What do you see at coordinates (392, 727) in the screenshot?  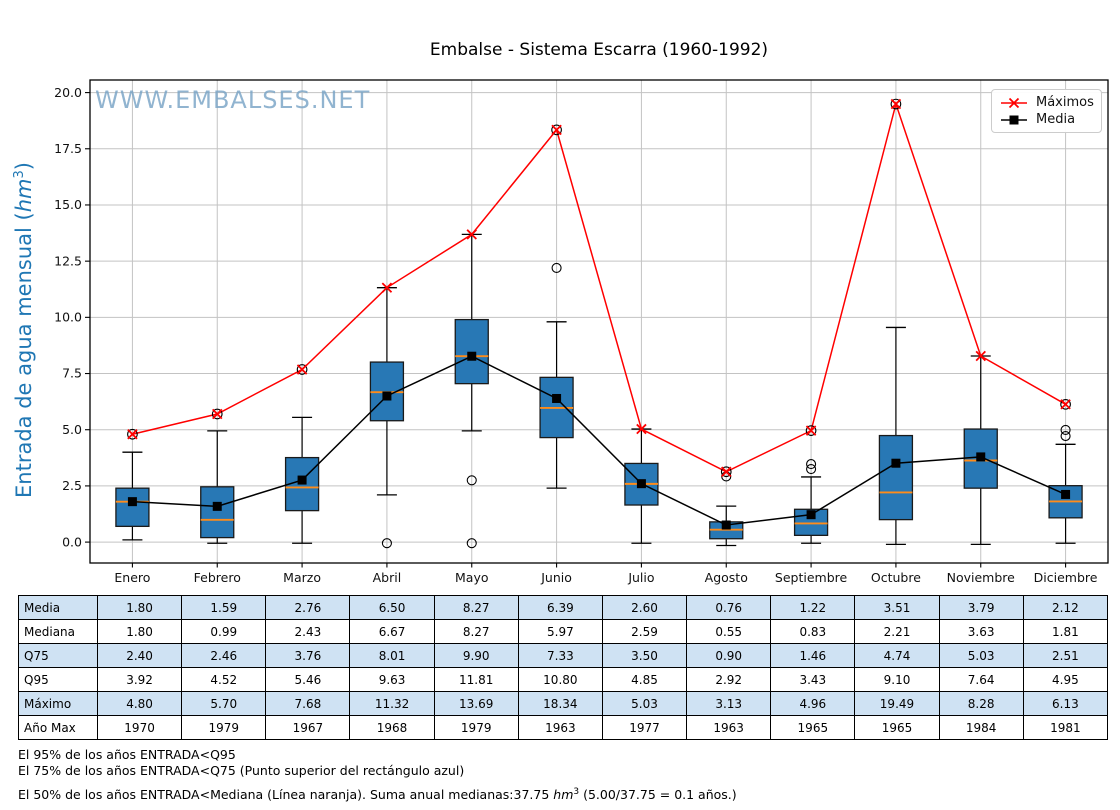 I see `table-cell: 1968` at bounding box center [392, 727].